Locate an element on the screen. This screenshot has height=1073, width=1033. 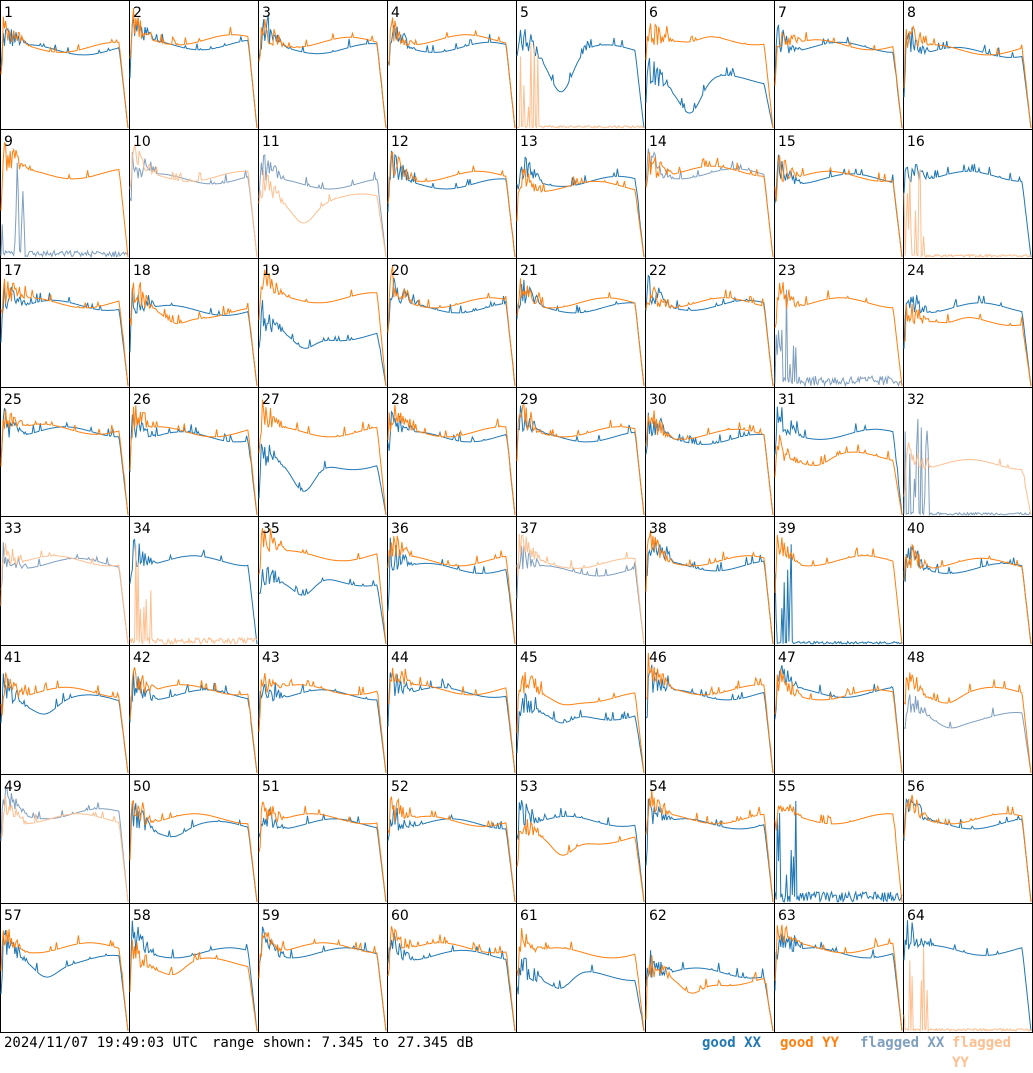
panel-label: 54 is located at coordinates (658, 787).